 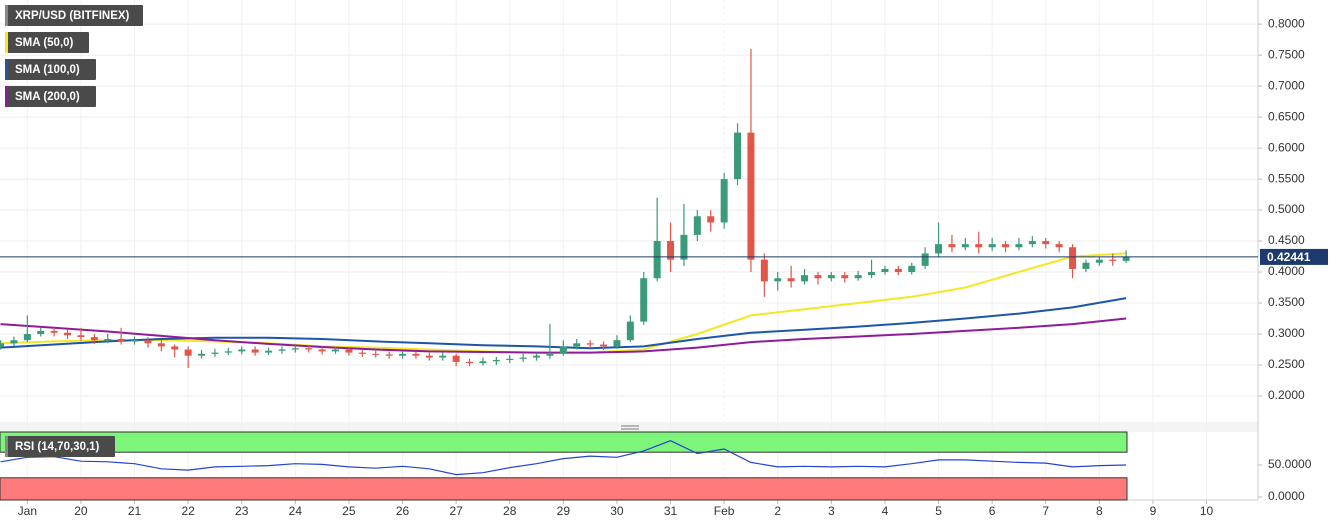 What do you see at coordinates (242, 511) in the screenshot?
I see `x-tick-label: 23` at bounding box center [242, 511].